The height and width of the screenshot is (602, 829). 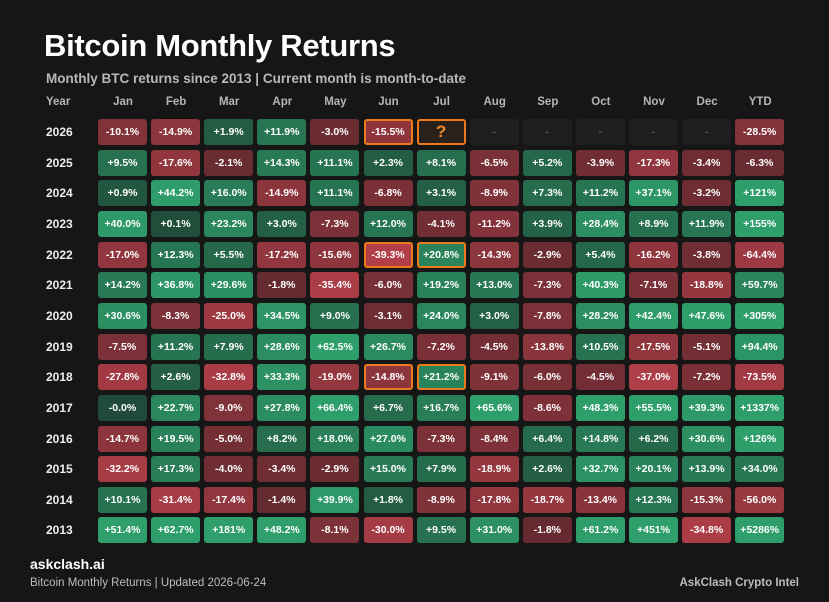 What do you see at coordinates (229, 132) in the screenshot?
I see `cell-2026-mar: +1.9%` at bounding box center [229, 132].